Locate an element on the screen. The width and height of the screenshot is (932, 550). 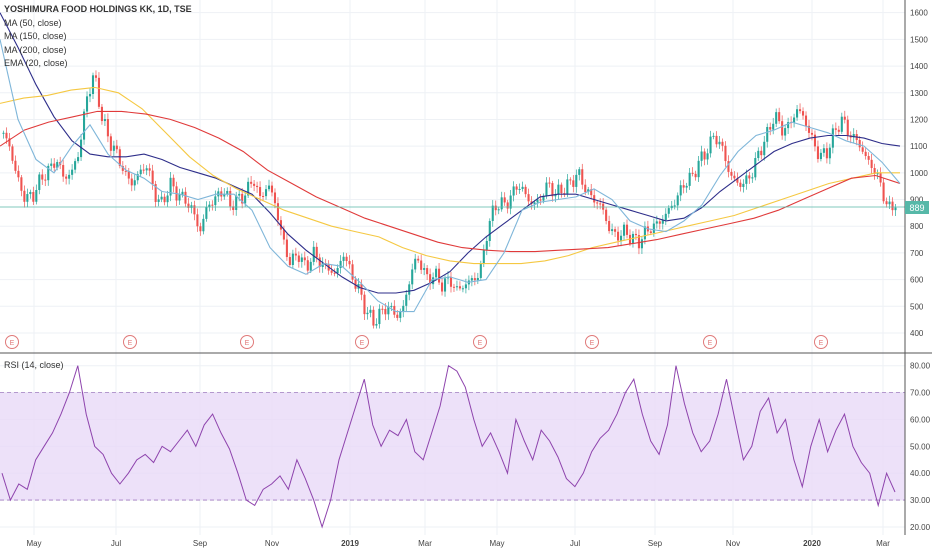
price-tick-label: 700 is located at coordinates (917, 253).